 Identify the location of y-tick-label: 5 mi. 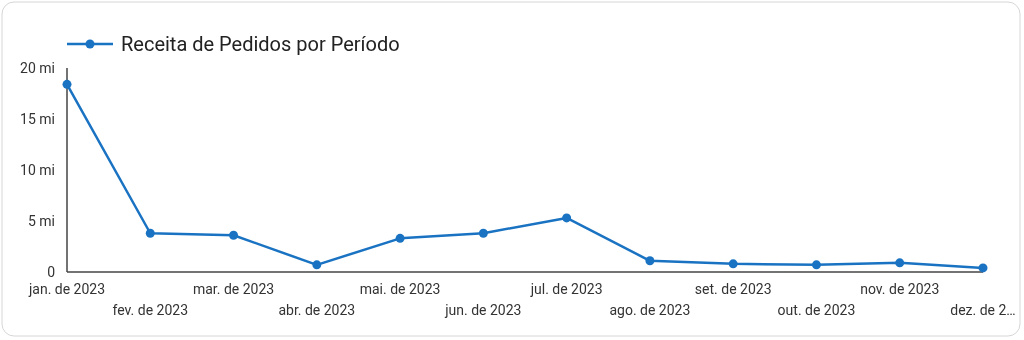
(41, 220).